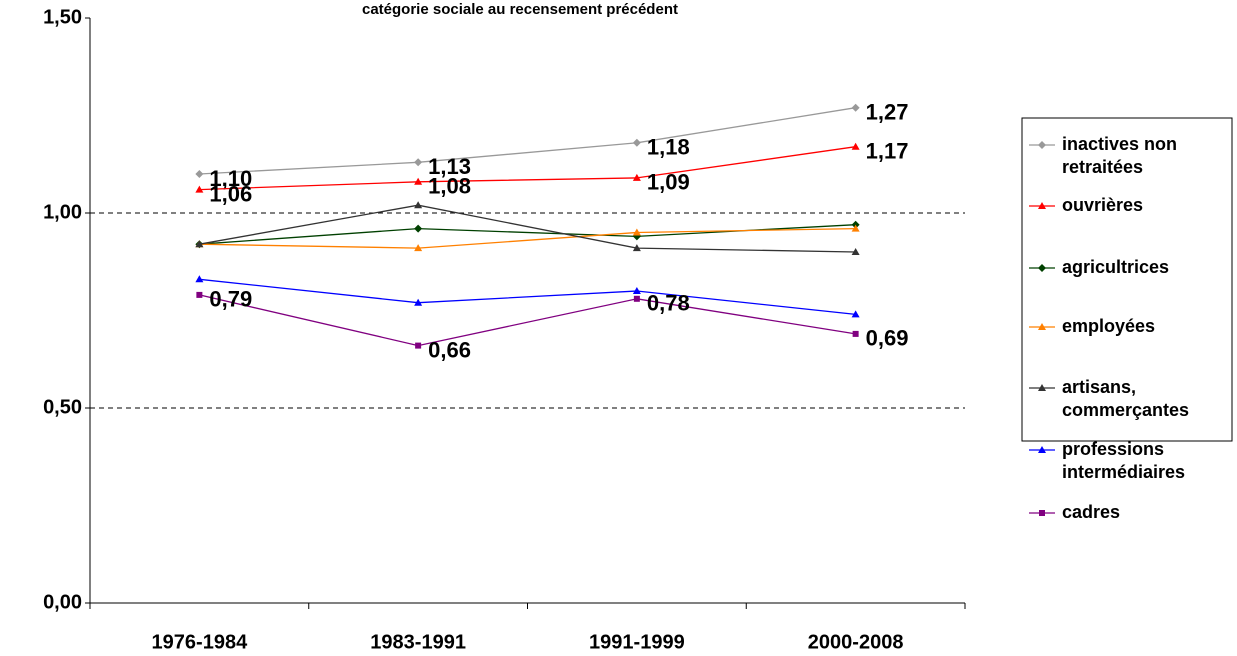 The image size is (1237, 656). I want to click on legend-label-line: employées, so click(1108, 326).